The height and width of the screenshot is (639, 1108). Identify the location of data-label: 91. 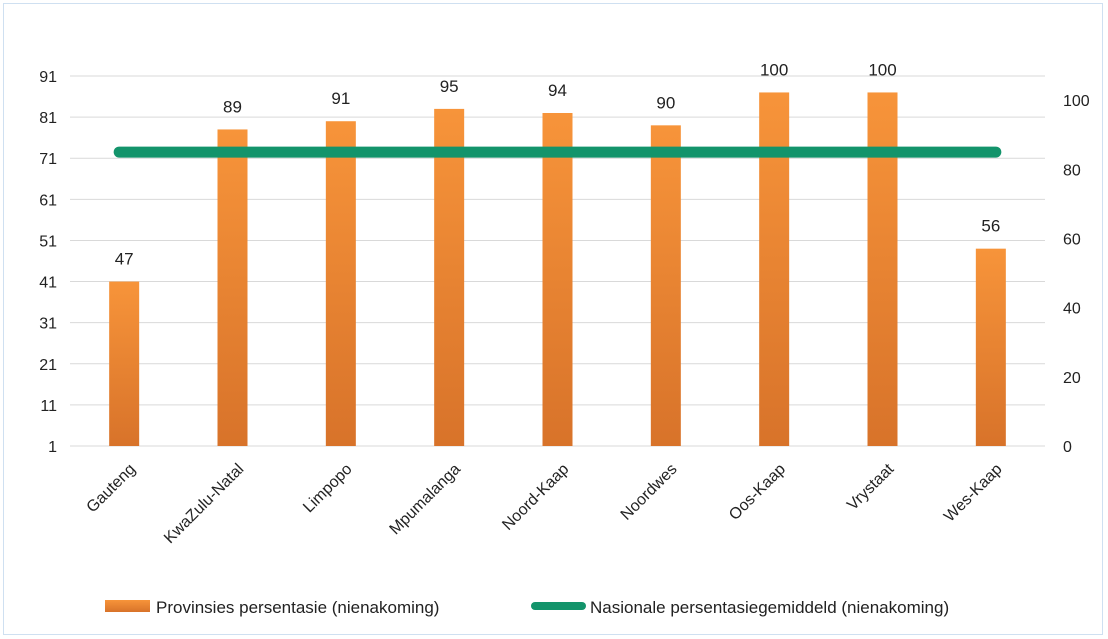
(340, 98).